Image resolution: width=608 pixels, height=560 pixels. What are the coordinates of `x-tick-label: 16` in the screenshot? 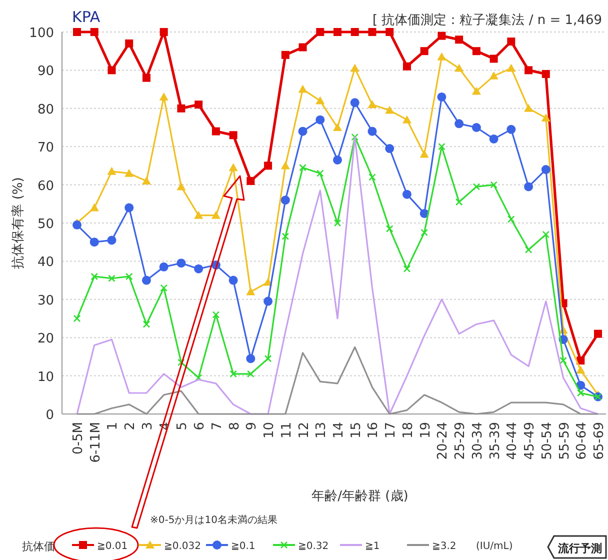 It's located at (374, 430).